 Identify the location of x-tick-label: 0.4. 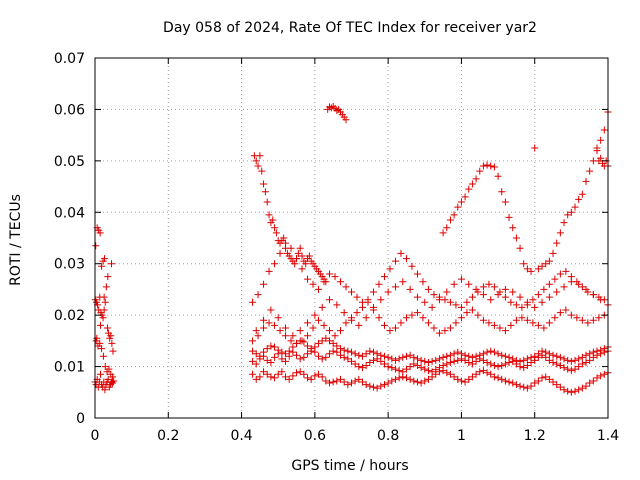
(241, 436).